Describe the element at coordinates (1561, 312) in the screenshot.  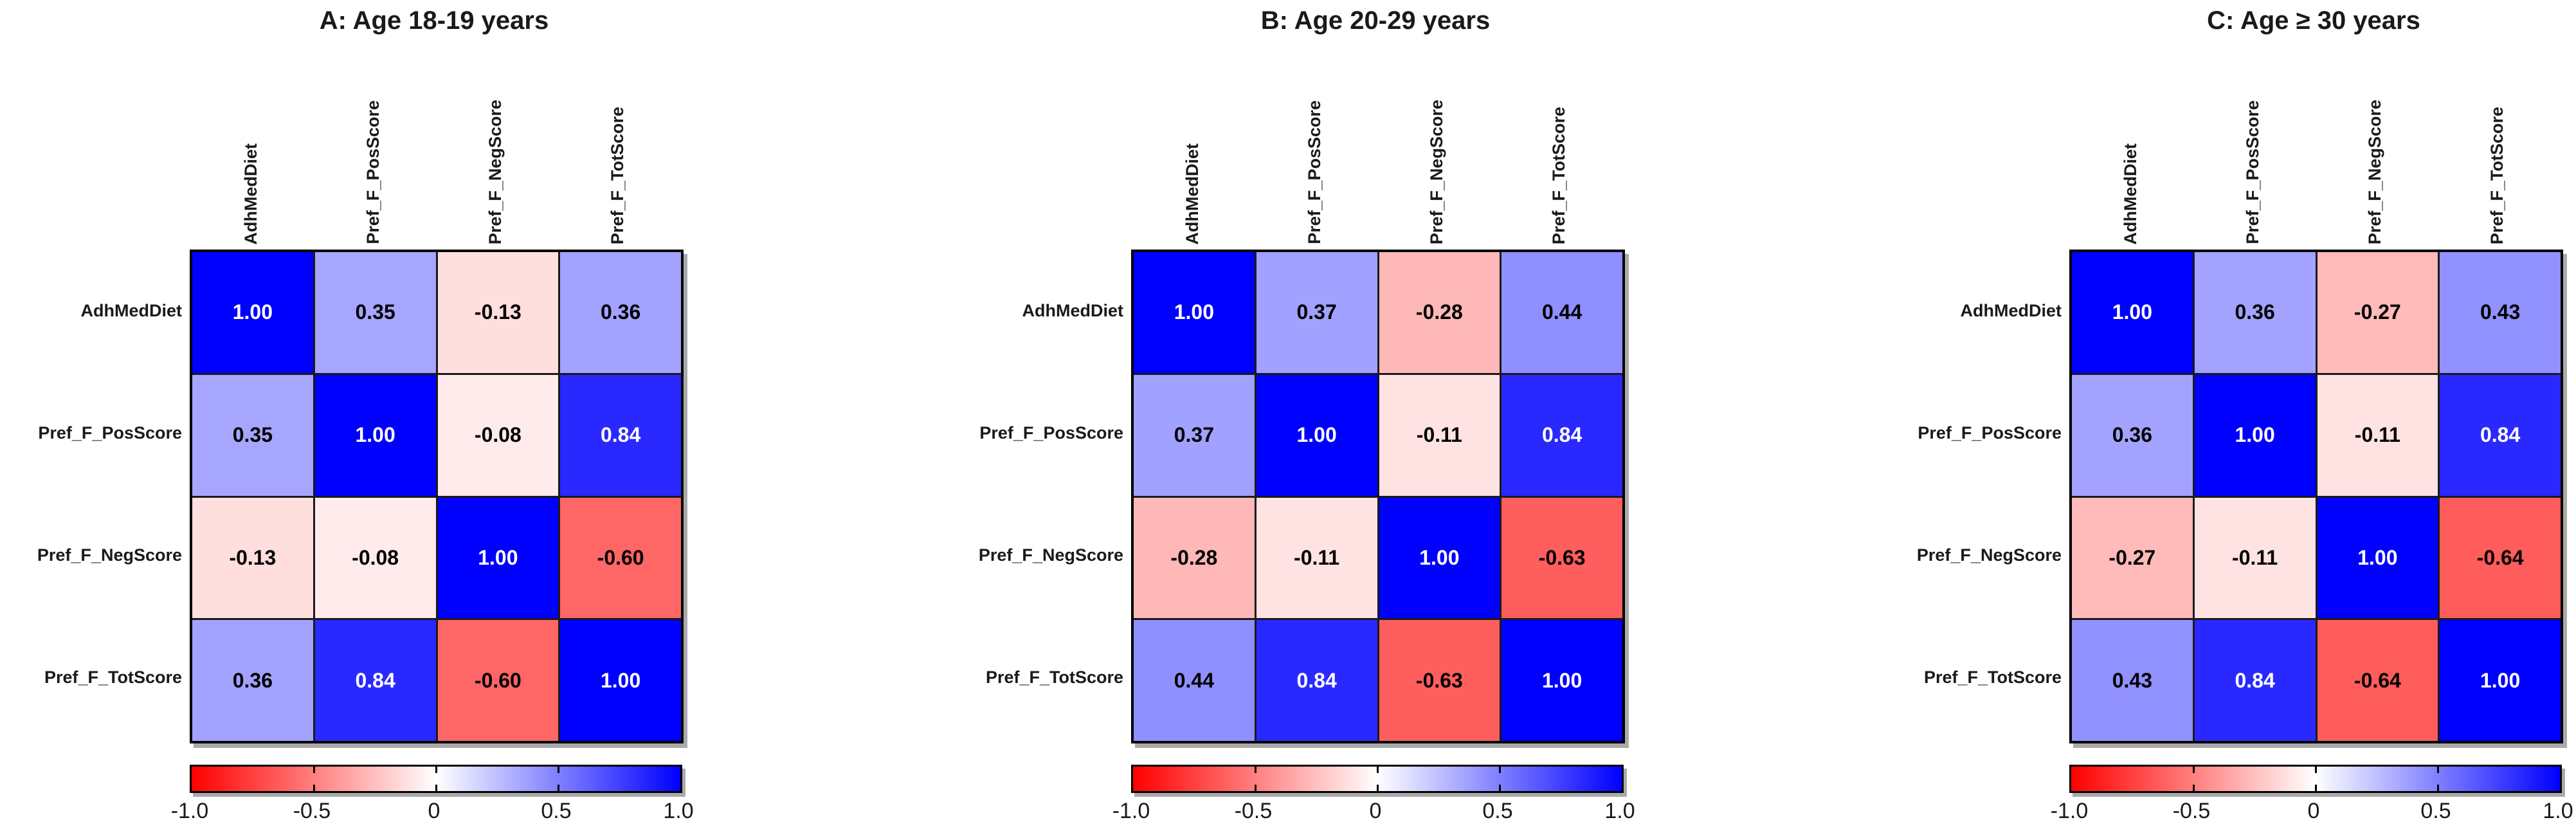
I see `heatmap-cell: 0.44` at that location.